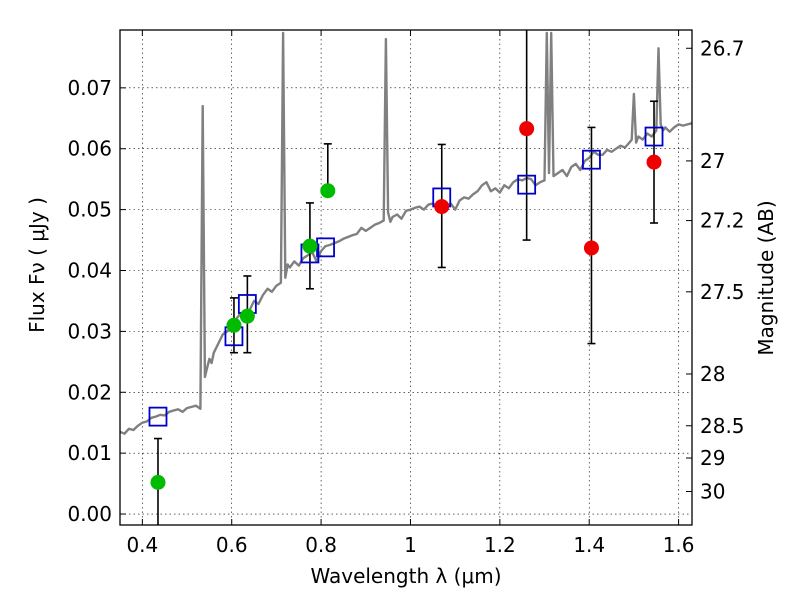 The height and width of the screenshot is (600, 800). I want to click on right-tick-label: 28.5, so click(722, 426).